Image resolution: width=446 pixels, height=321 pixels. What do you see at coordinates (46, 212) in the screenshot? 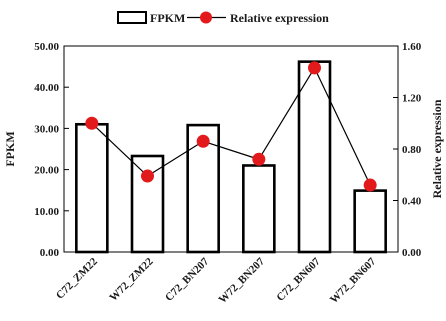
I see `left-tick-label: 10.00` at bounding box center [46, 212].